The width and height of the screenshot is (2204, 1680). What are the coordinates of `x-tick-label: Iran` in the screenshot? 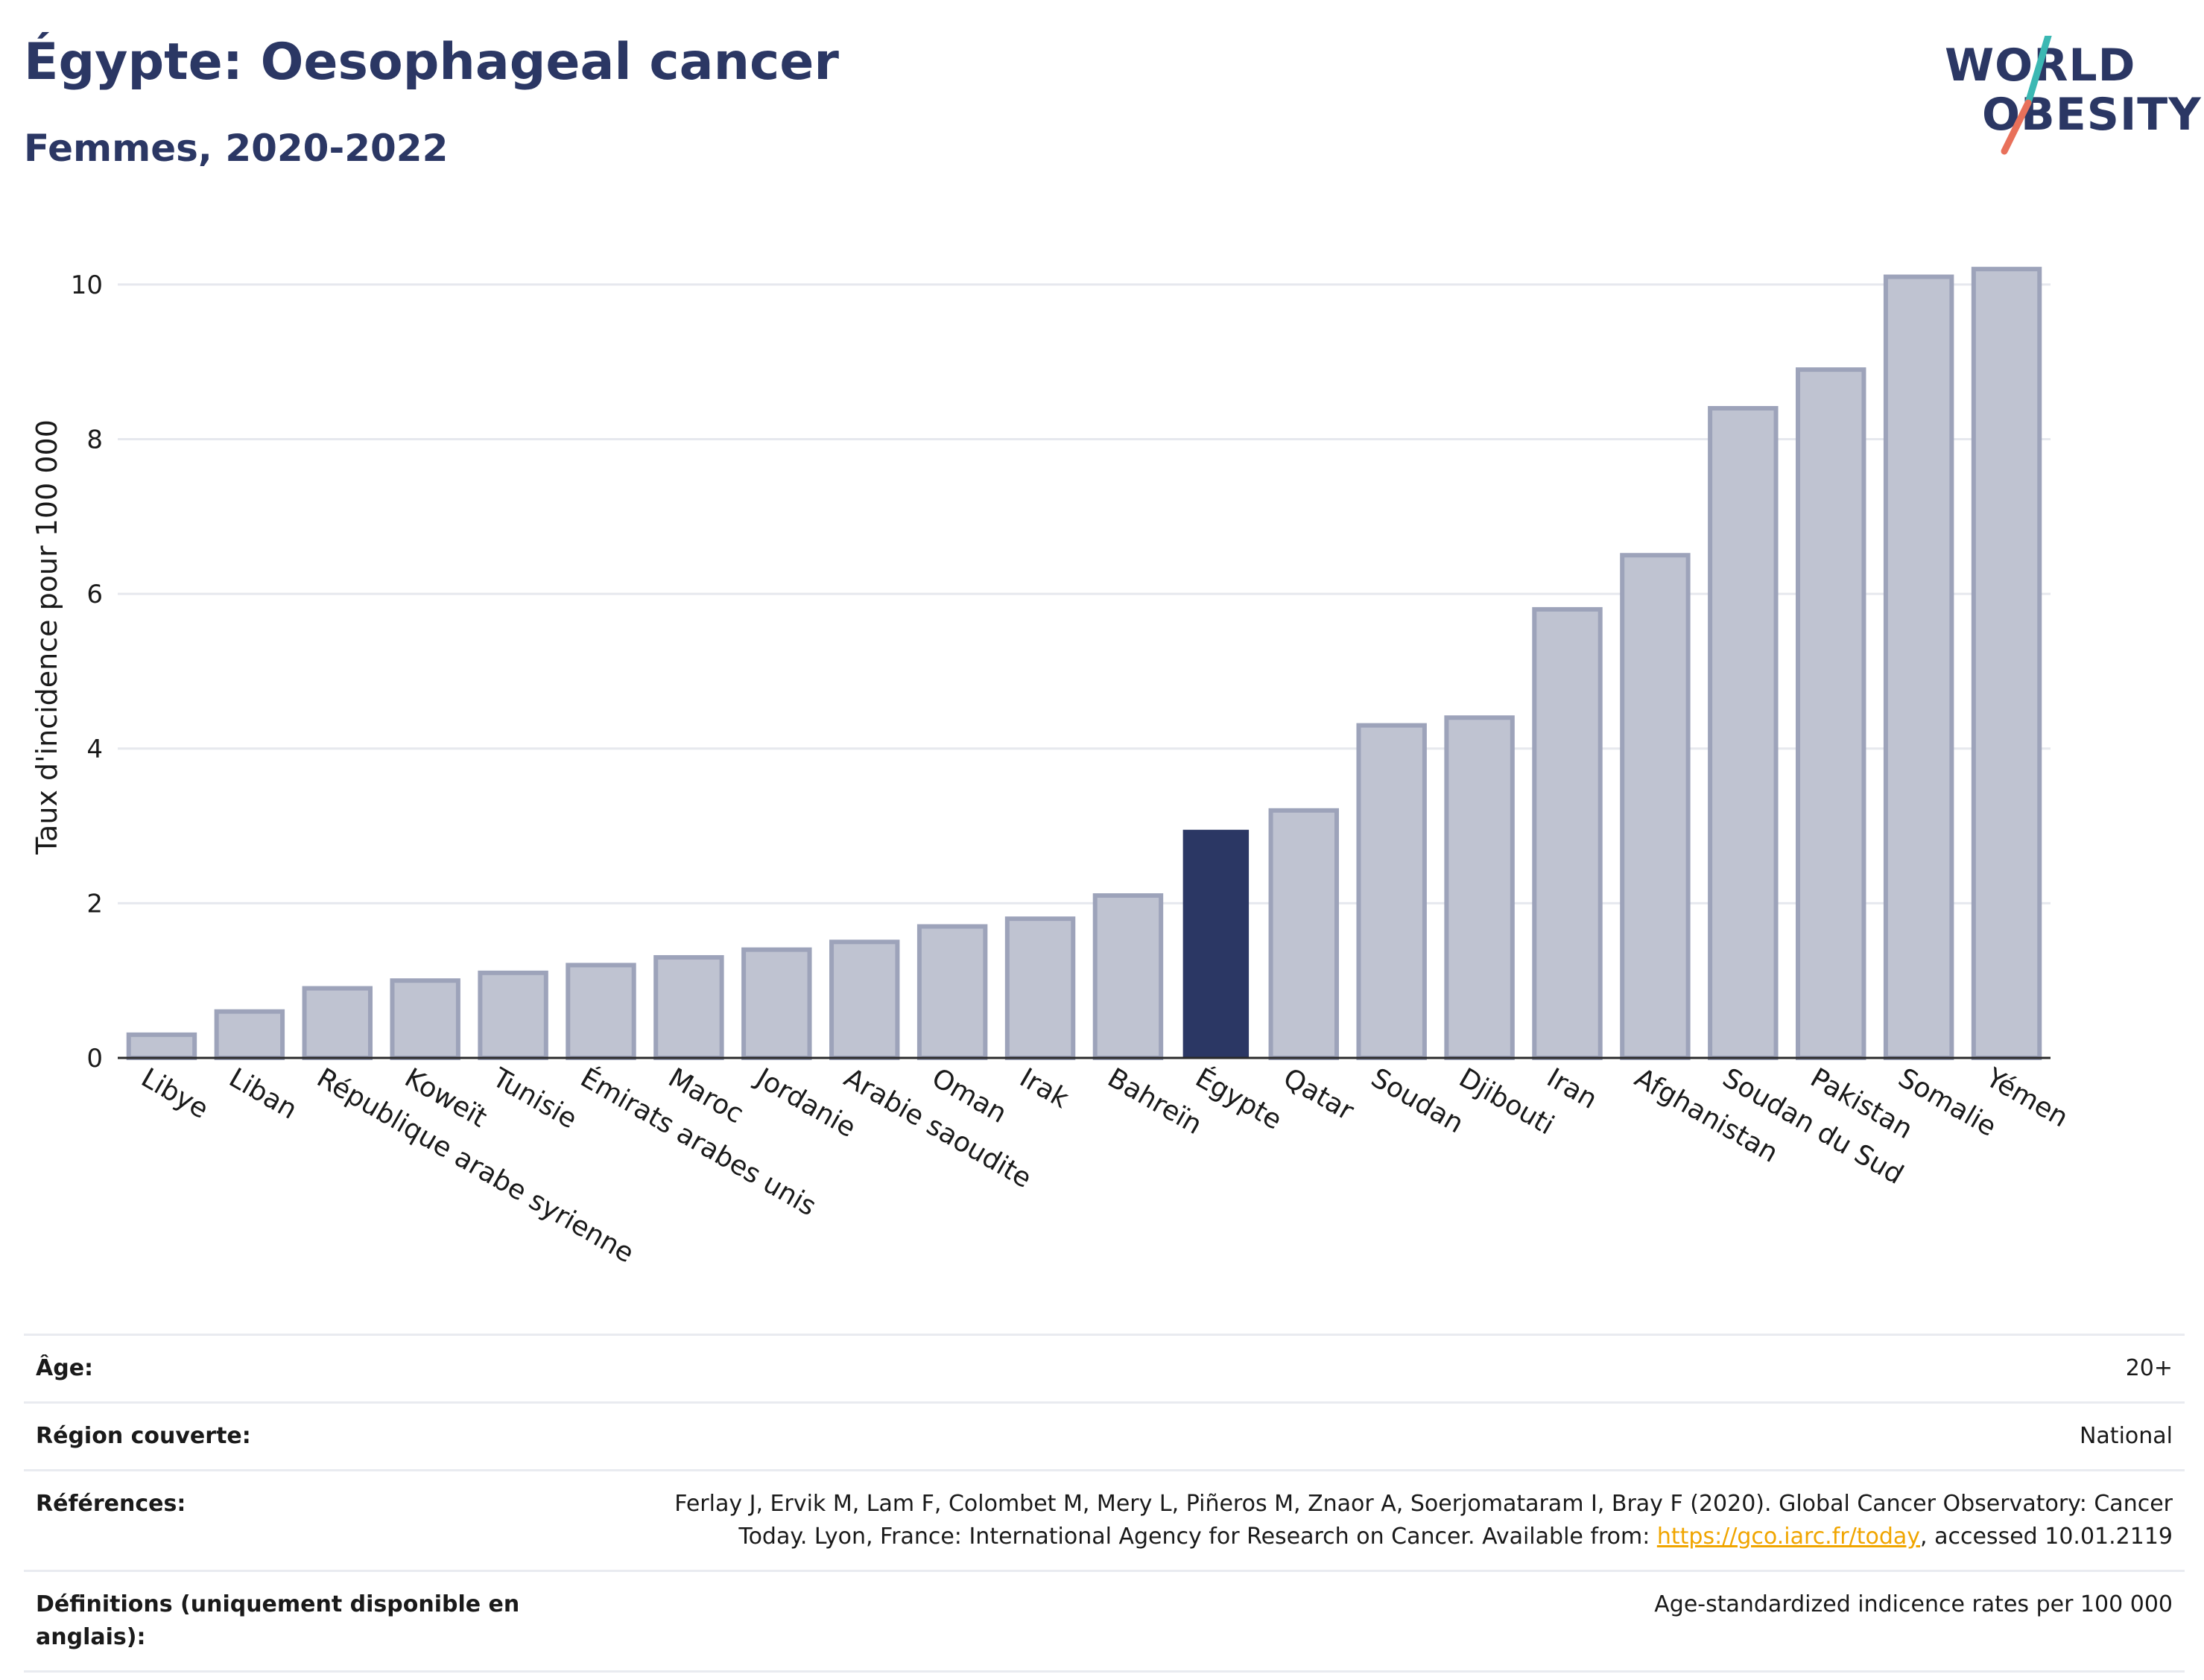 It's located at (1572, 1088).